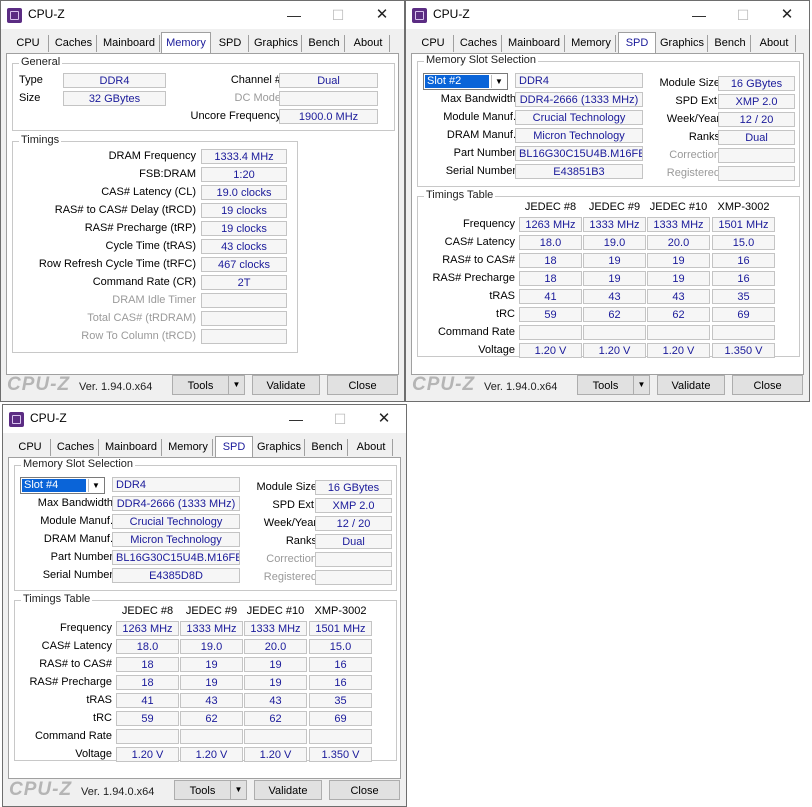 This screenshot has height=807, width=812. Describe the element at coordinates (353, 559) in the screenshot. I see `correction-value` at that location.